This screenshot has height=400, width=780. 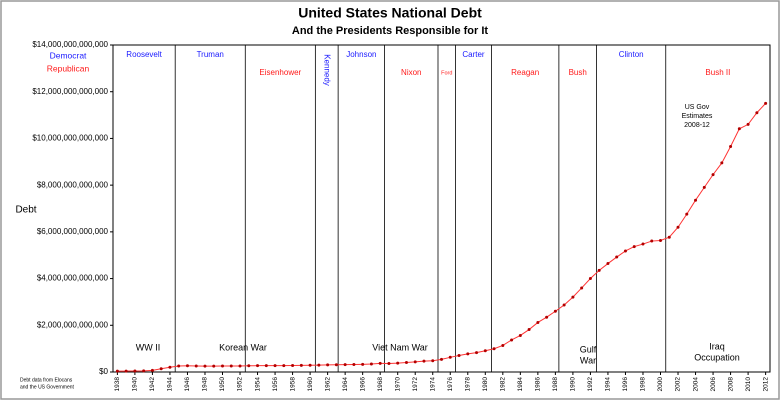 What do you see at coordinates (631, 54) in the screenshot?
I see `president-name: Clinton` at bounding box center [631, 54].